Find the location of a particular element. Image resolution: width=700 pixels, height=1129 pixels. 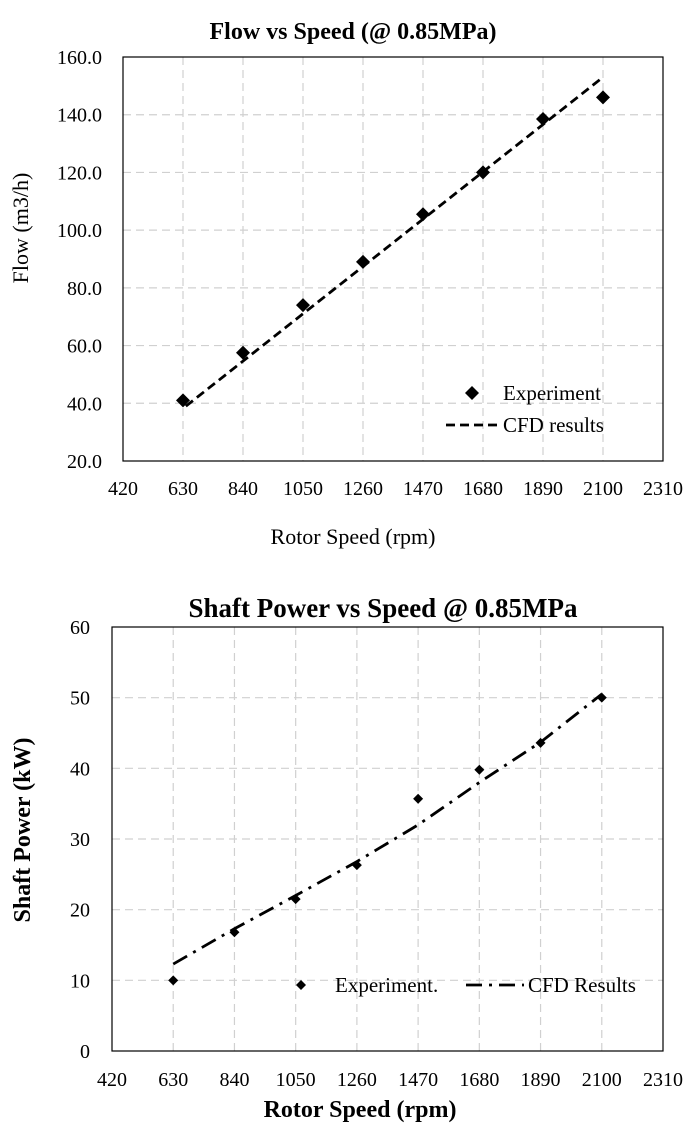

y-tick-label: 20 is located at coordinates (80, 911).